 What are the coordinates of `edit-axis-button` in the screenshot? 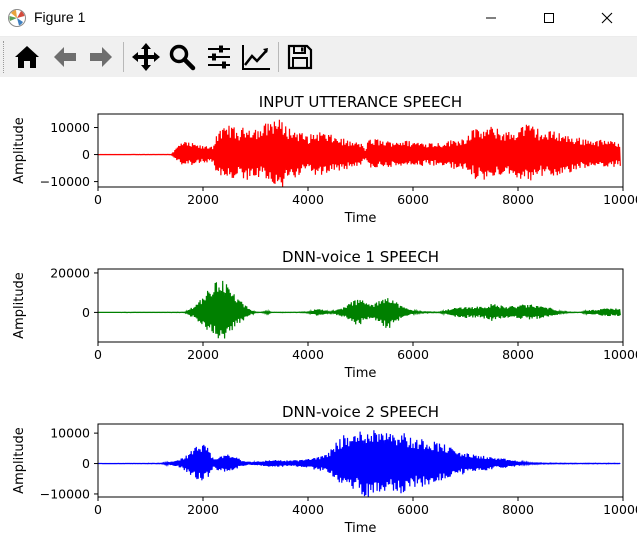 It's located at (256, 57).